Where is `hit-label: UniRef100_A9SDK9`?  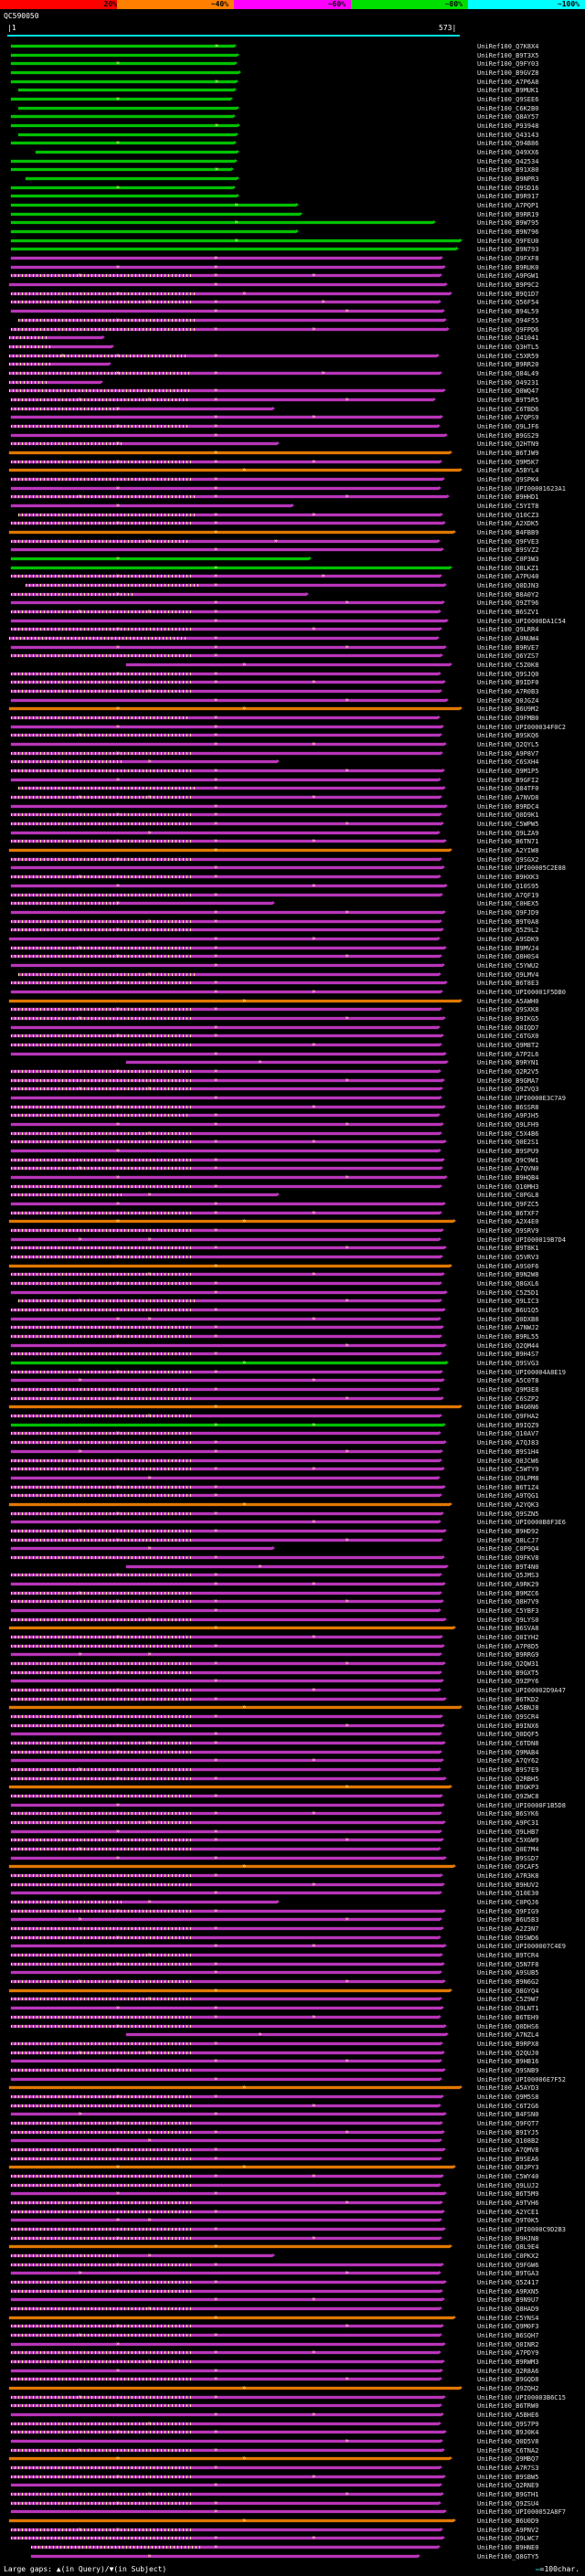 hit-label: UniRef100_A9SDK9 is located at coordinates (508, 939).